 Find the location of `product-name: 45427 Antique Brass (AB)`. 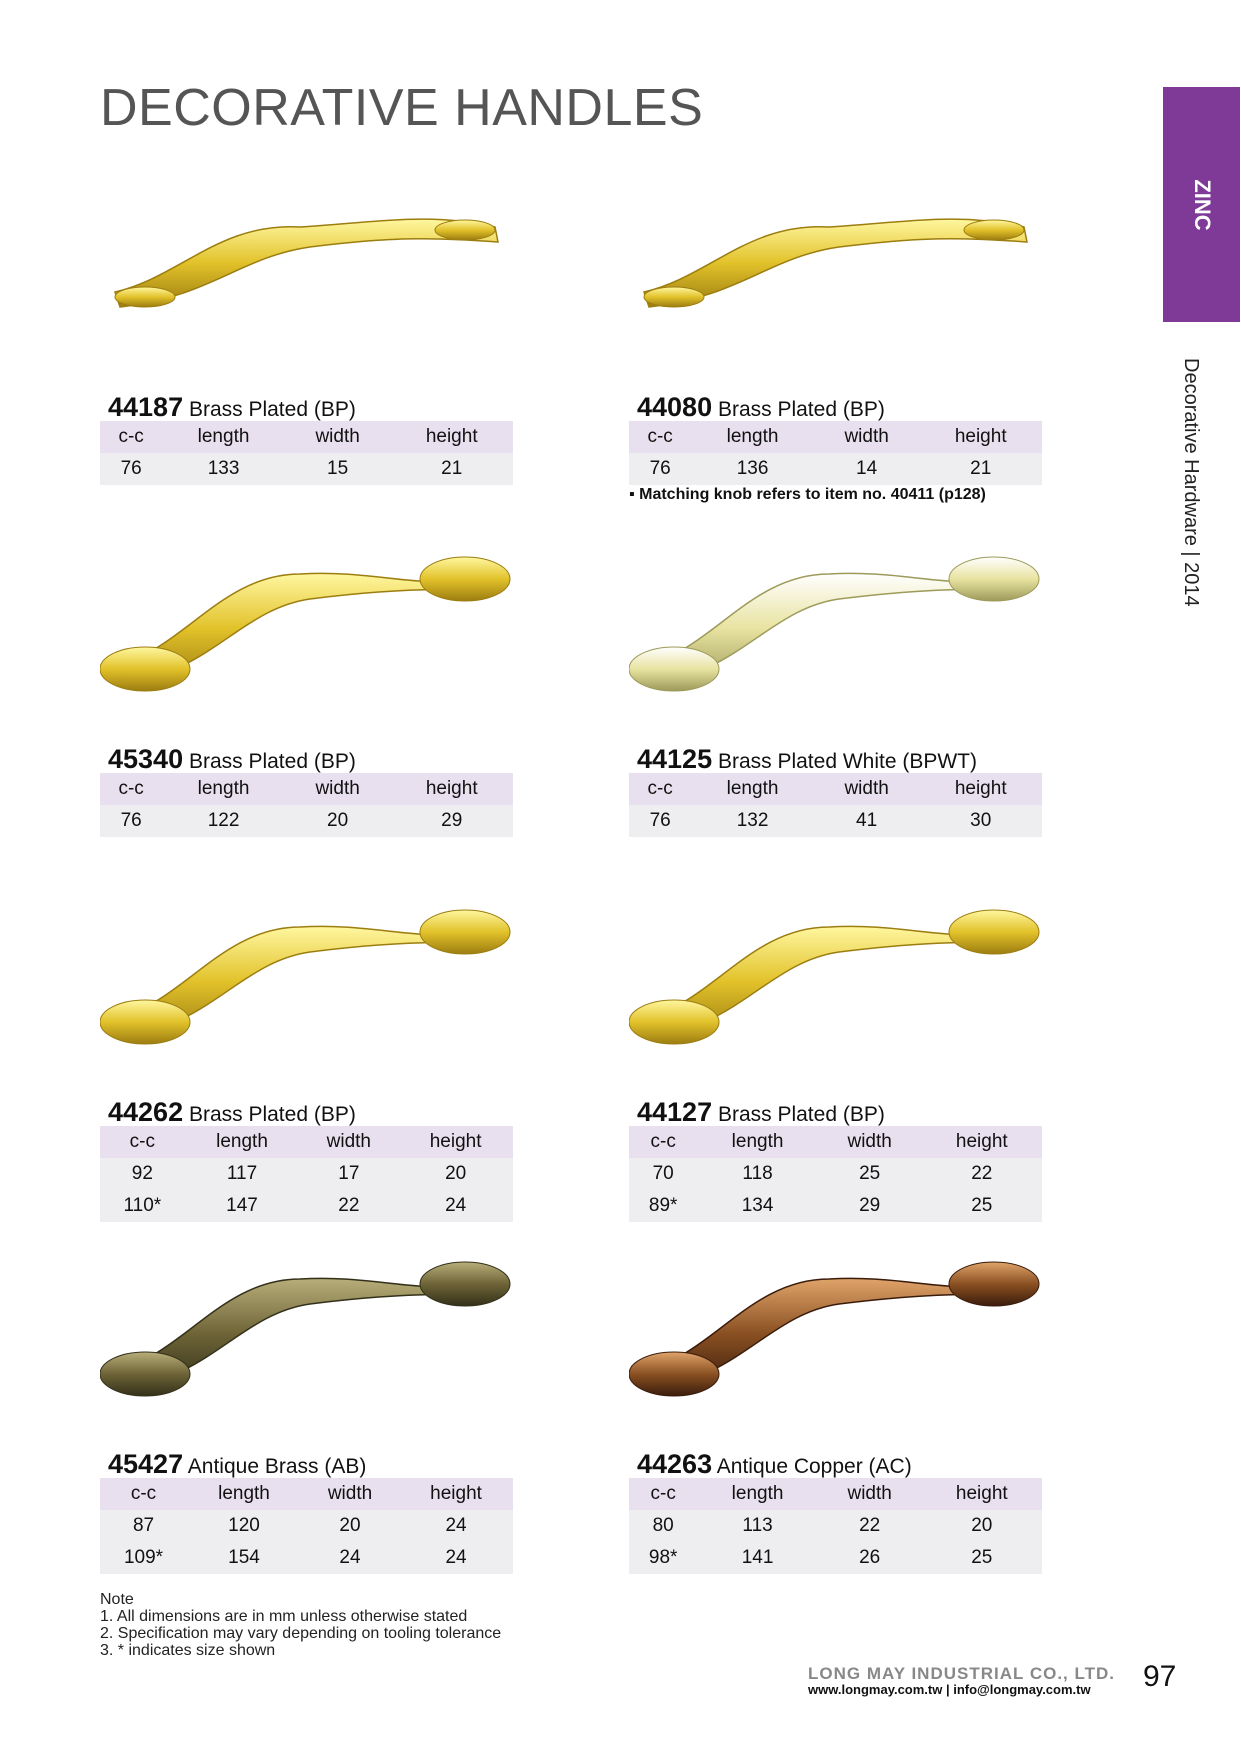

product-name: 45427 Antique Brass (AB) is located at coordinates (237, 1464).